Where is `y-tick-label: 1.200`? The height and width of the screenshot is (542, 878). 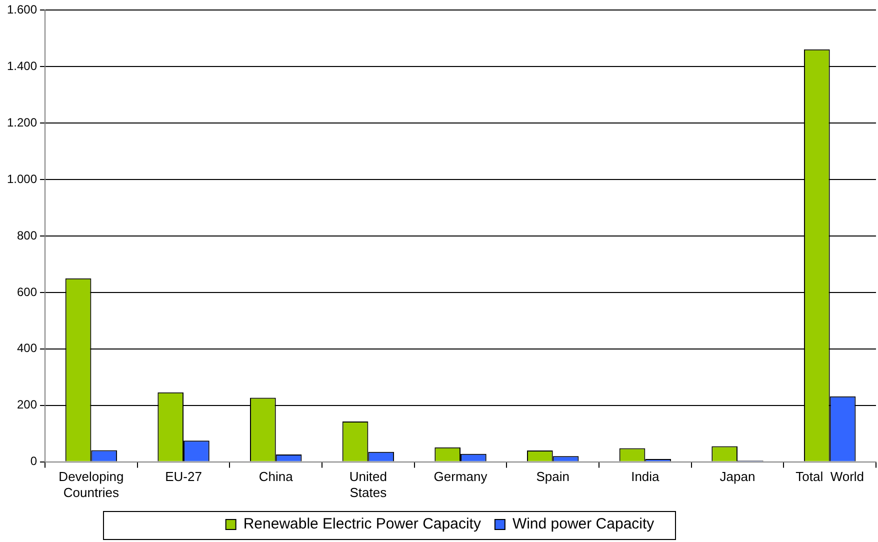
y-tick-label: 1.200 is located at coordinates (22, 122).